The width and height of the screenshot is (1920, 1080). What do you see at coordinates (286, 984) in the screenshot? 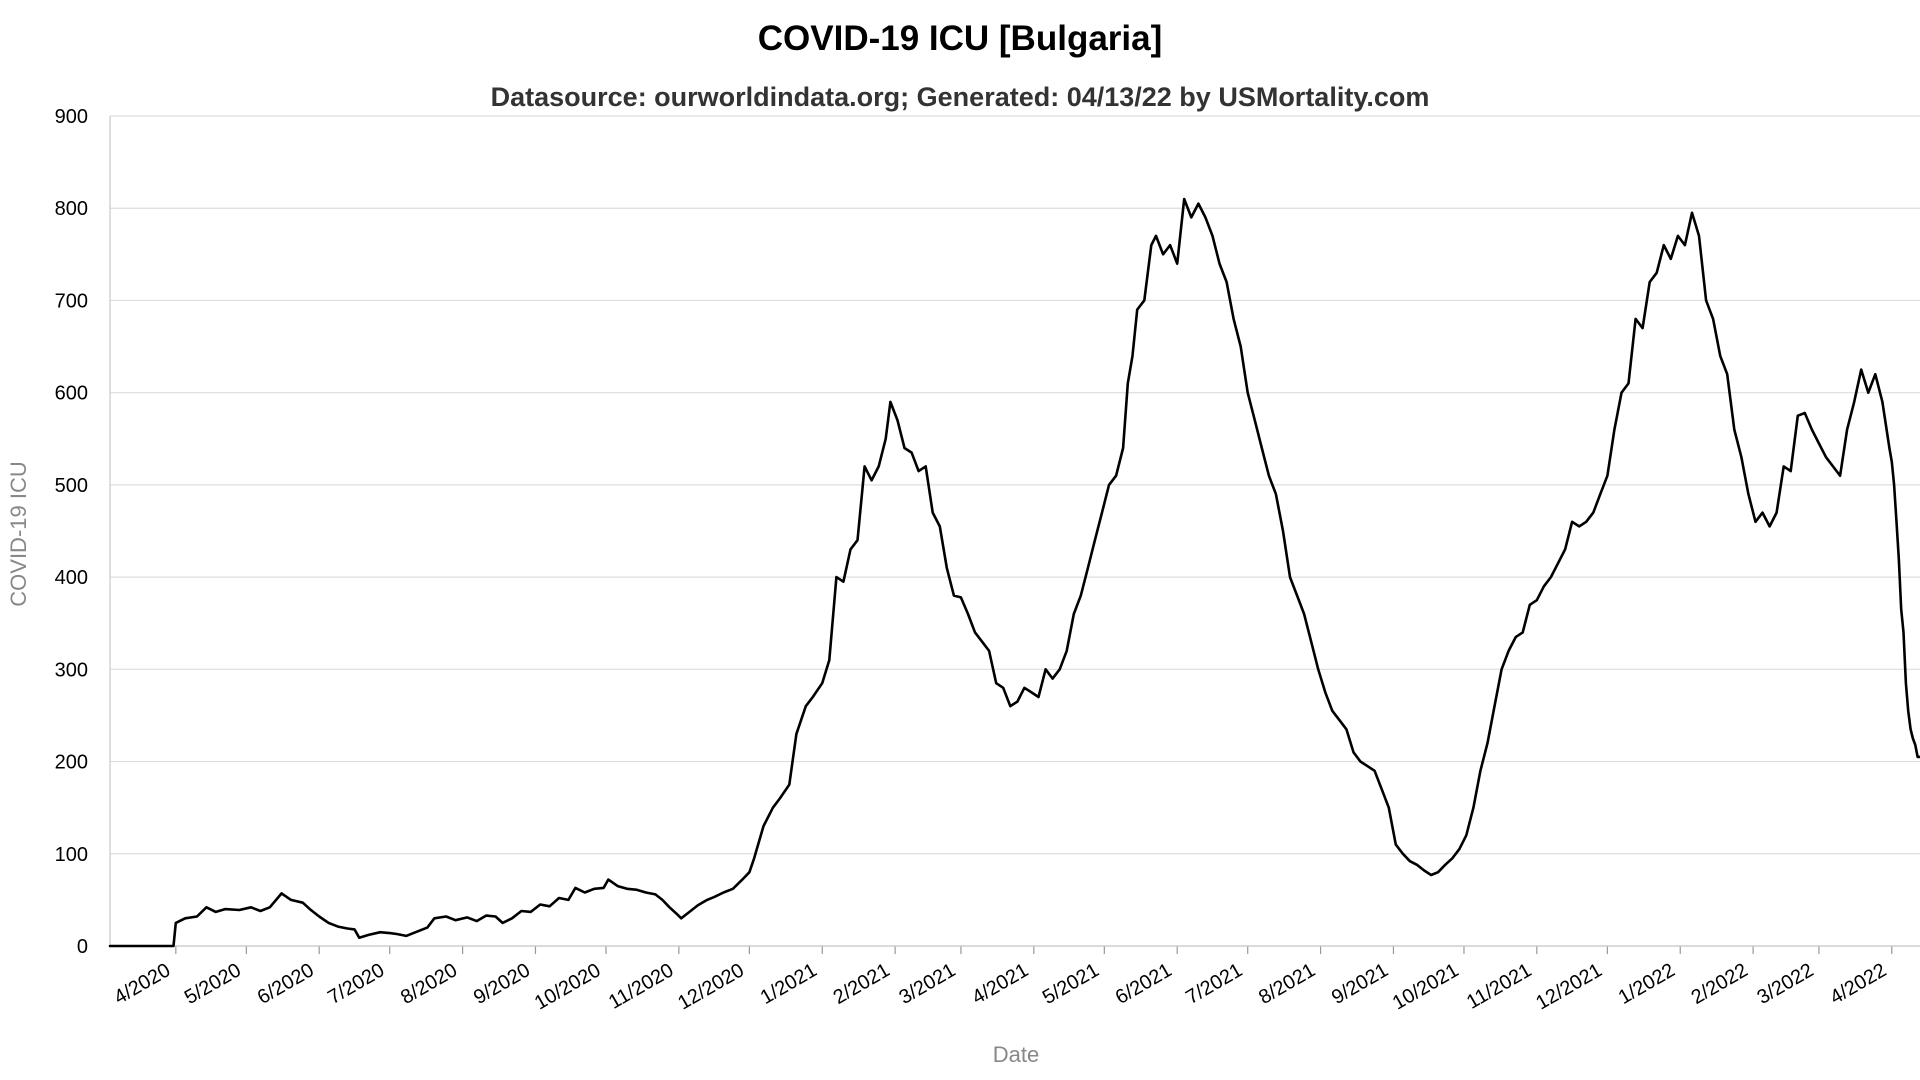
I see `x-tick-label: 6/2020` at bounding box center [286, 984].